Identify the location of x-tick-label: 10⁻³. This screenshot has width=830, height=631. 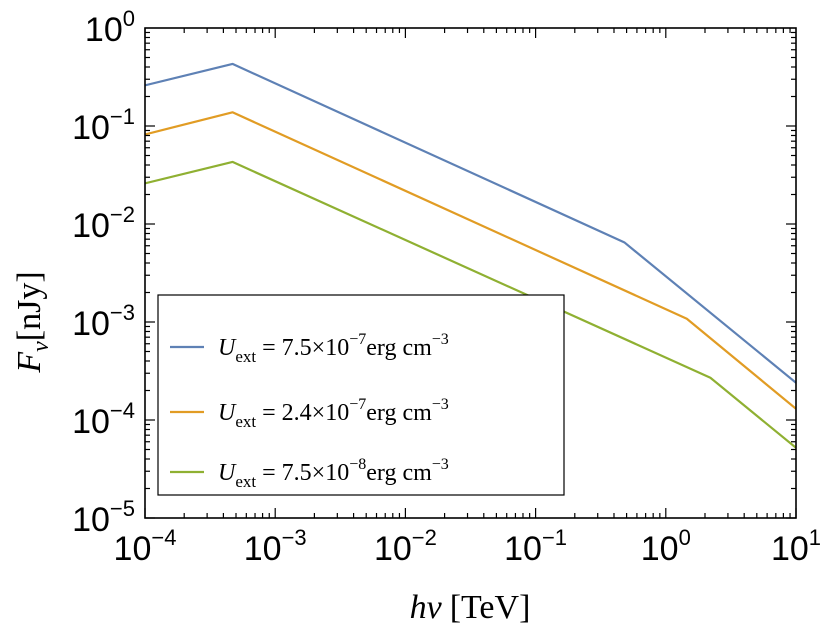
(275, 546).